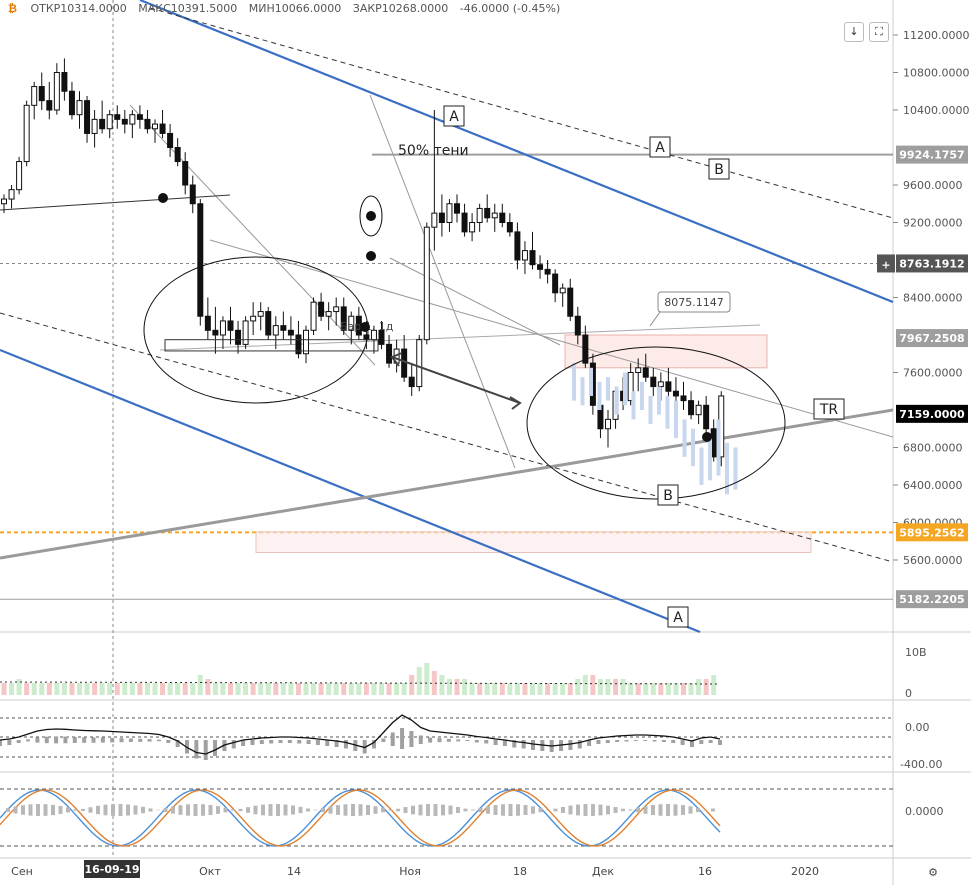 This screenshot has height=889, width=971. I want to click on ohlc-close: ЗАКР10268.0000, so click(401, 8).